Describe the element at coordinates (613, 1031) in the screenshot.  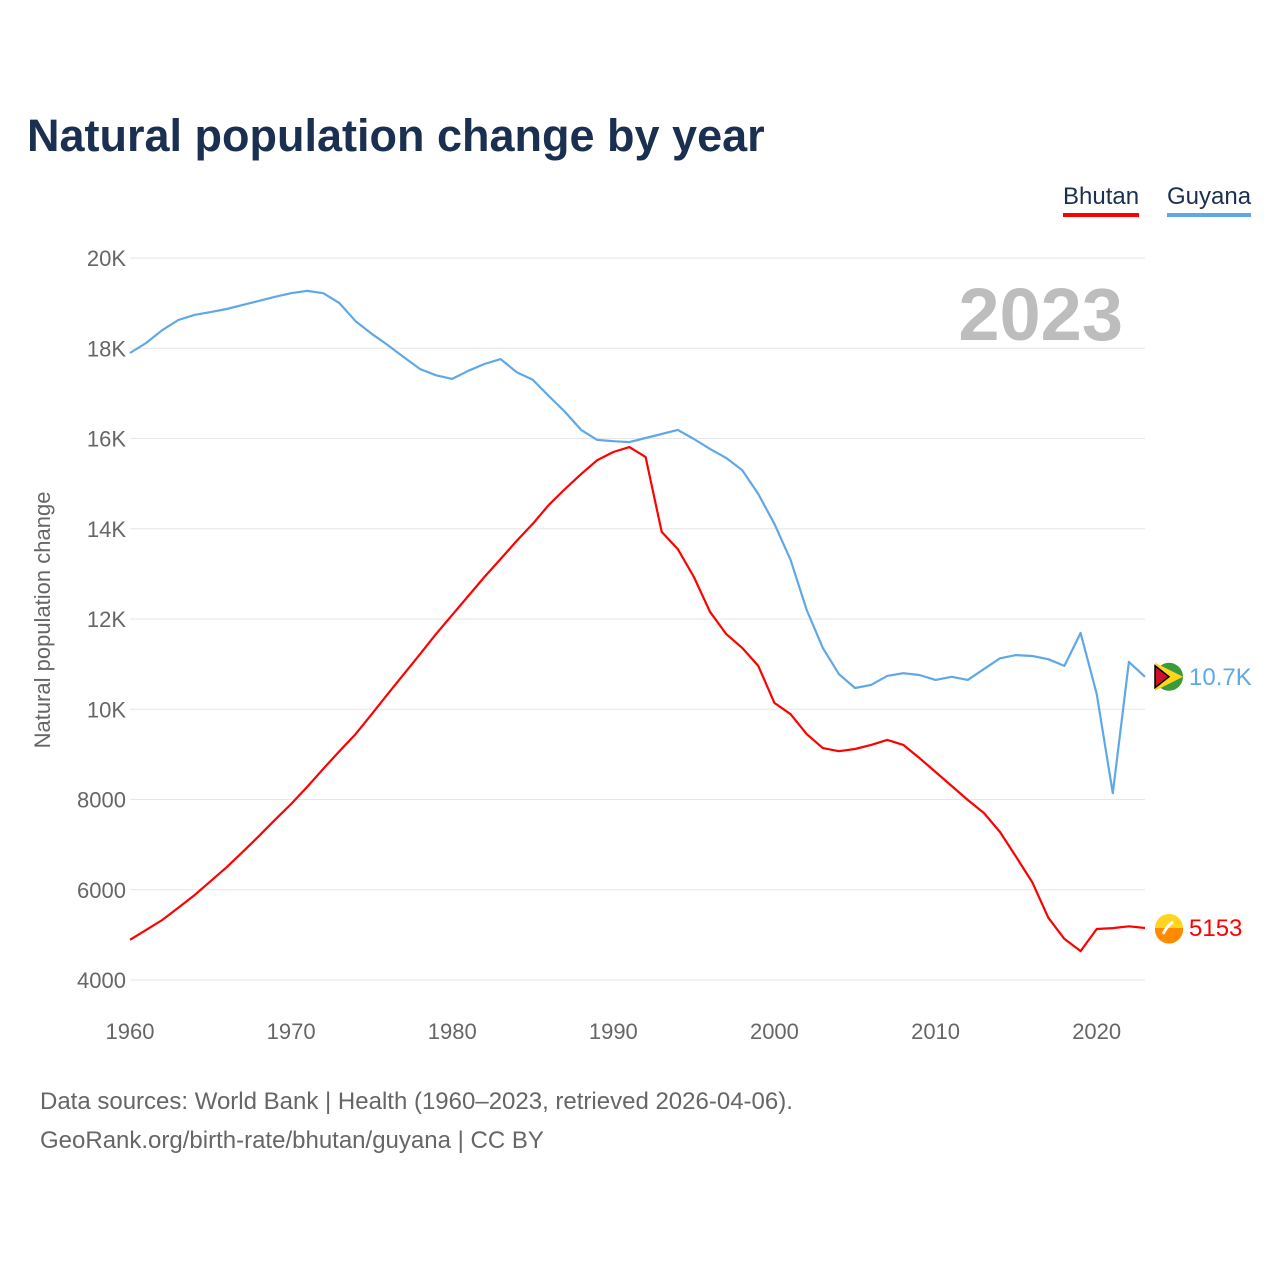
I see `x-tick-label: 1990` at that location.